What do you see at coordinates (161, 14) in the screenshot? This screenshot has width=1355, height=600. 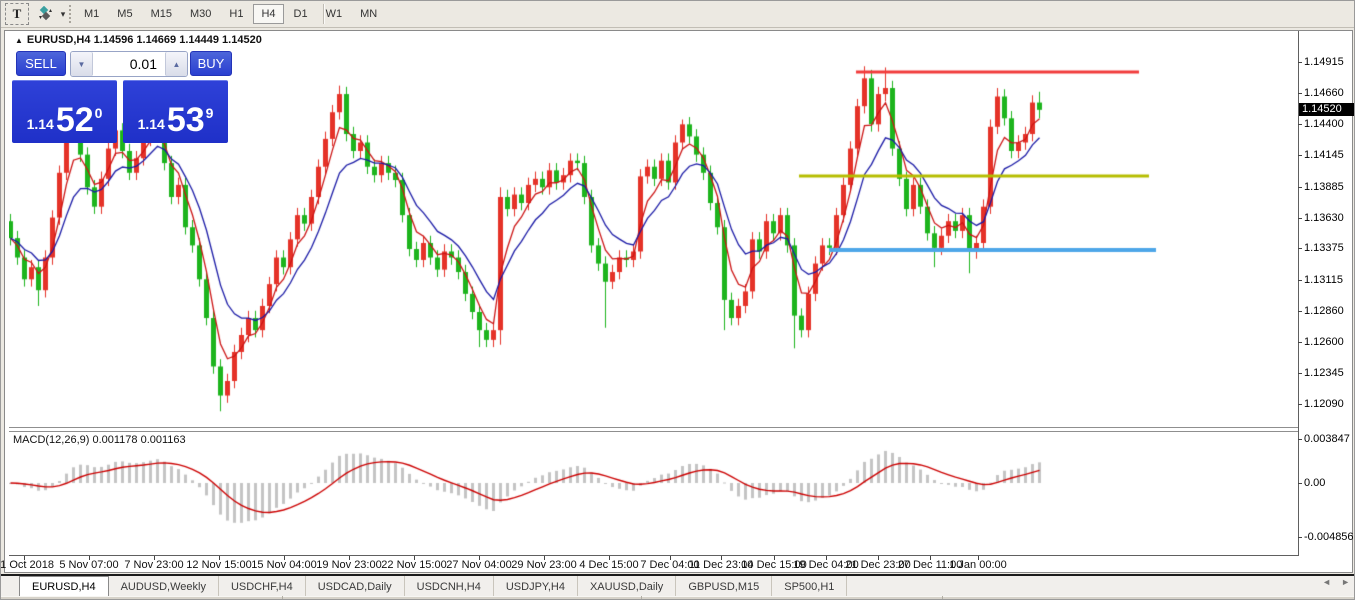 I see `timeframe-button-M15: M15` at bounding box center [161, 14].